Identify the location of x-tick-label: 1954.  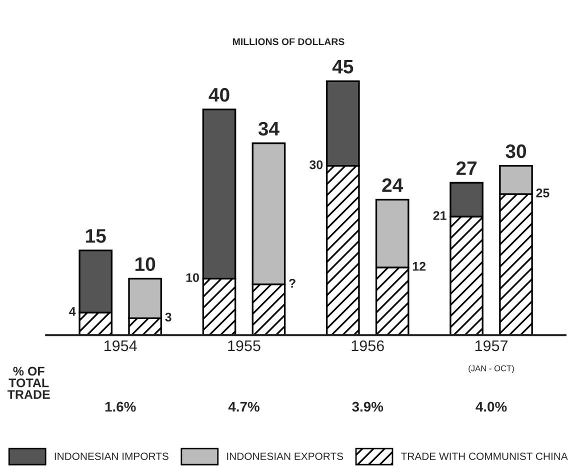
(120, 346).